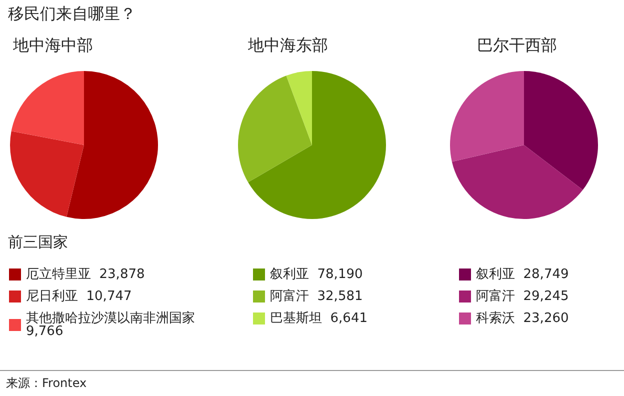  Describe the element at coordinates (45, 331) in the screenshot. I see `data-label: 9,766` at that location.